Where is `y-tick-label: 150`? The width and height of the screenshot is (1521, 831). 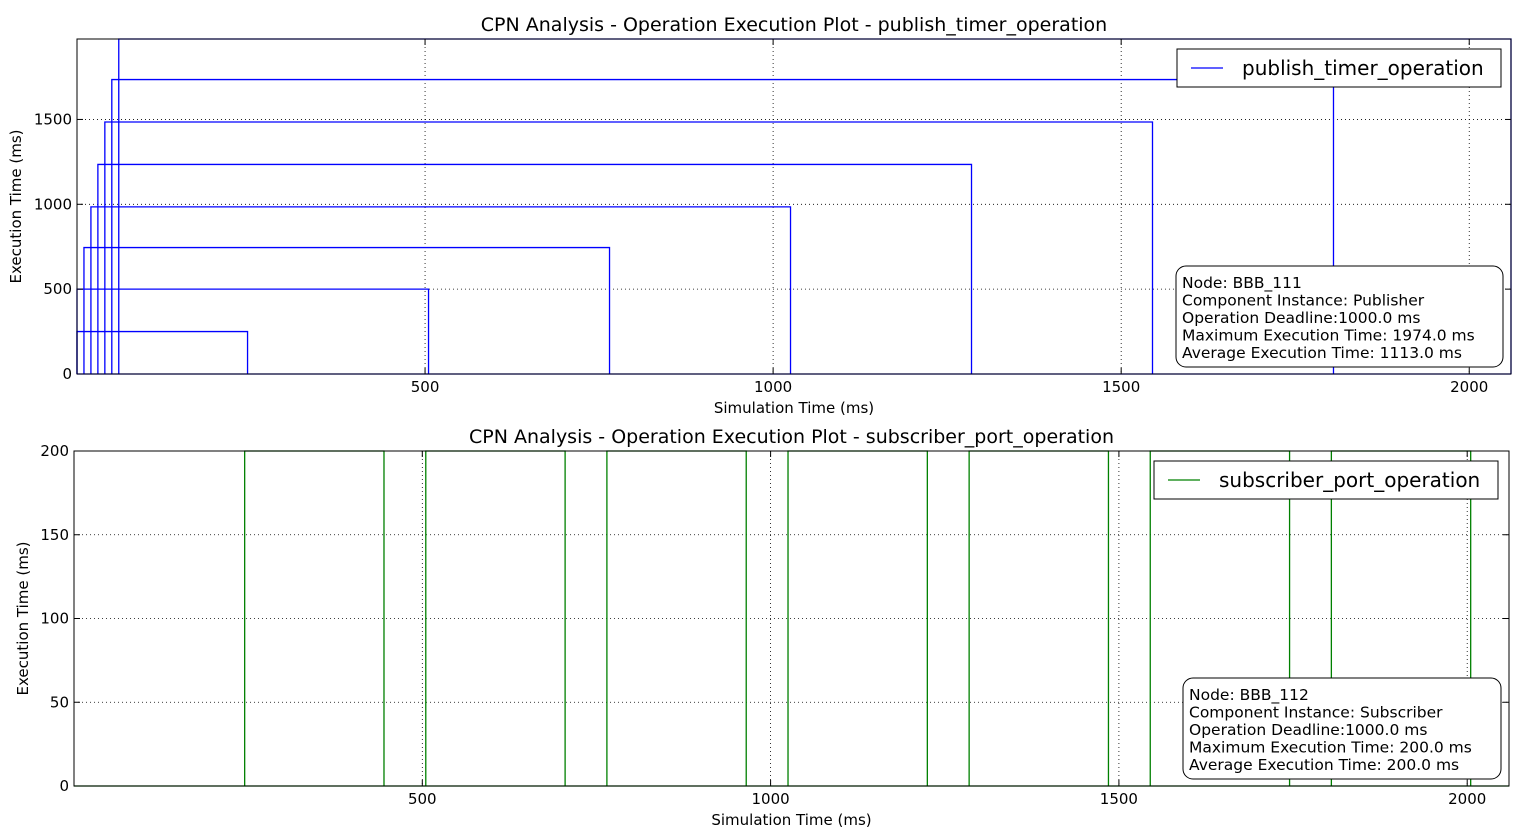
y-tick-label: 150 is located at coordinates (54, 535).